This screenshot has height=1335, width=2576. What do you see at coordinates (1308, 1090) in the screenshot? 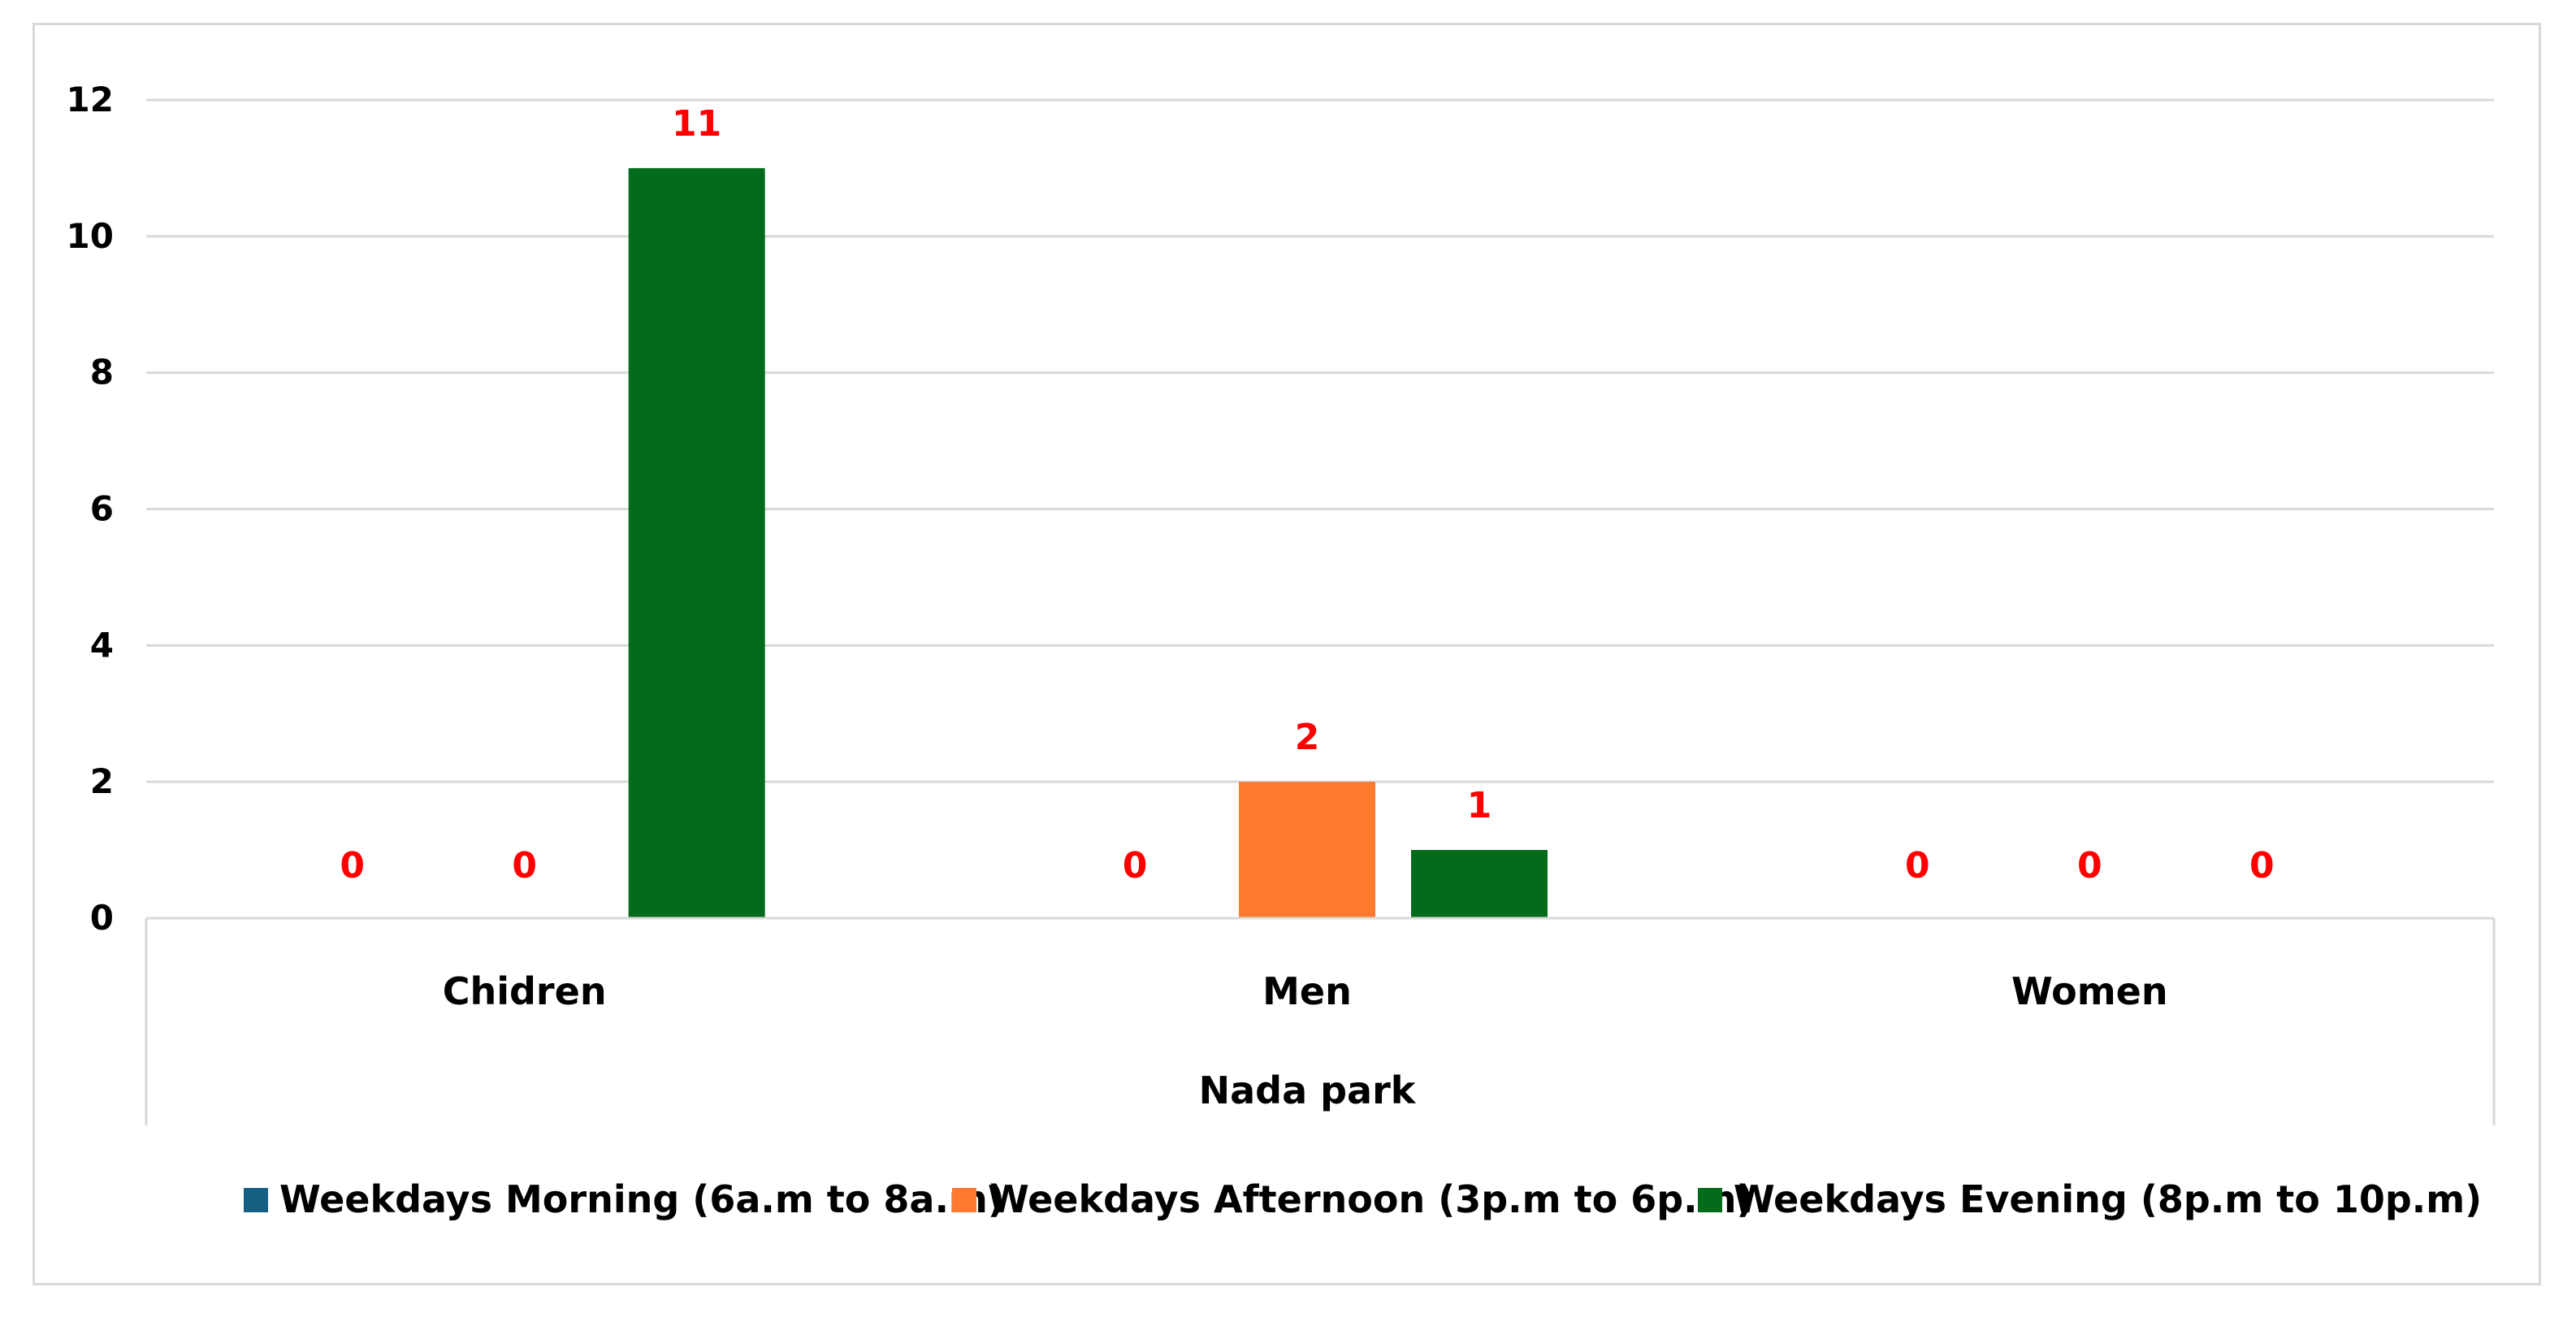
I see `group-label: Nada park` at bounding box center [1308, 1090].